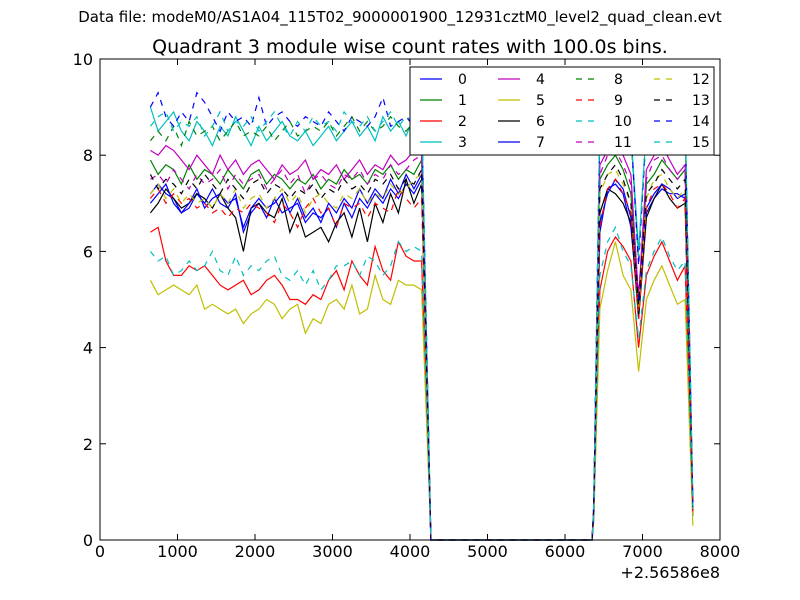 This screenshot has width=800, height=600. I want to click on y-tick-label: 0, so click(88, 540).